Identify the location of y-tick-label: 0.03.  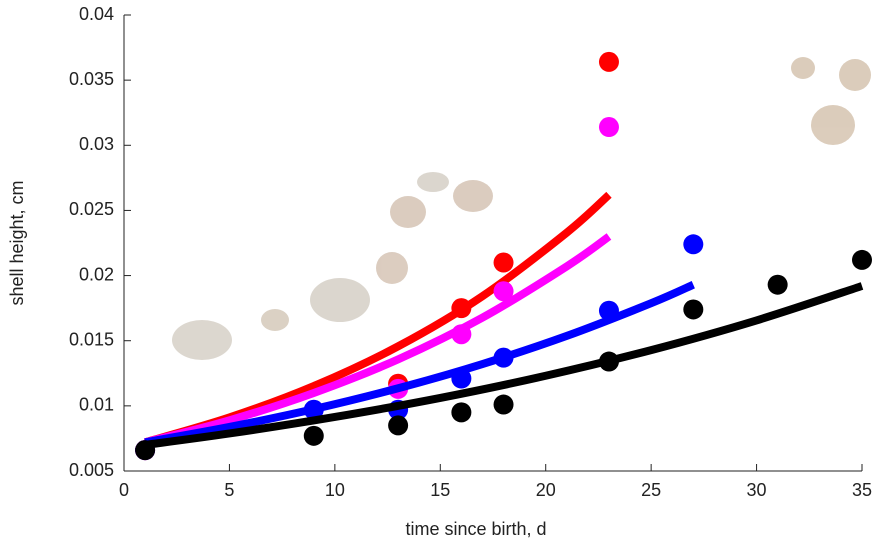
(96, 144).